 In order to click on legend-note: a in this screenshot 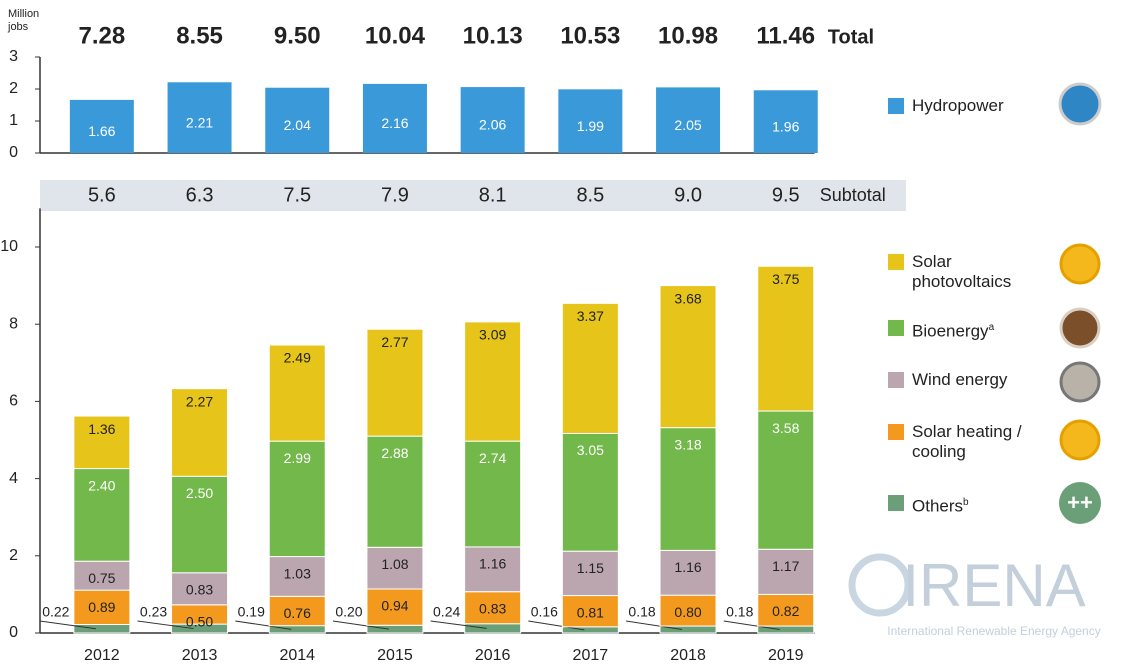, I will do `click(991, 327)`.